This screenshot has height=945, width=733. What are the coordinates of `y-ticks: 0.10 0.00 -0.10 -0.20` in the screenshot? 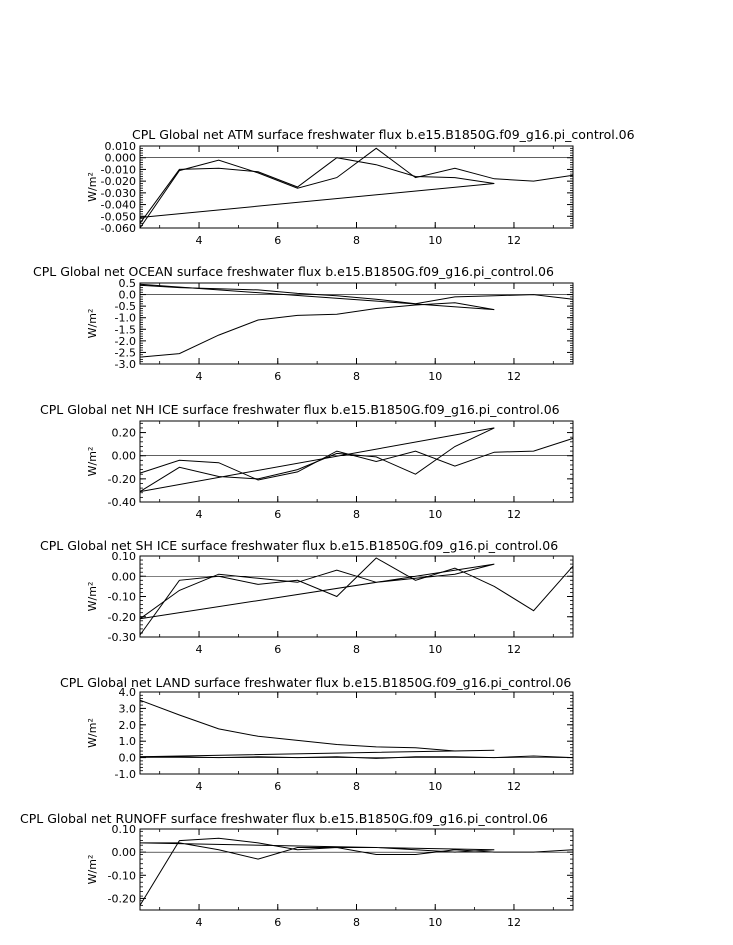 It's located at (340, 867).